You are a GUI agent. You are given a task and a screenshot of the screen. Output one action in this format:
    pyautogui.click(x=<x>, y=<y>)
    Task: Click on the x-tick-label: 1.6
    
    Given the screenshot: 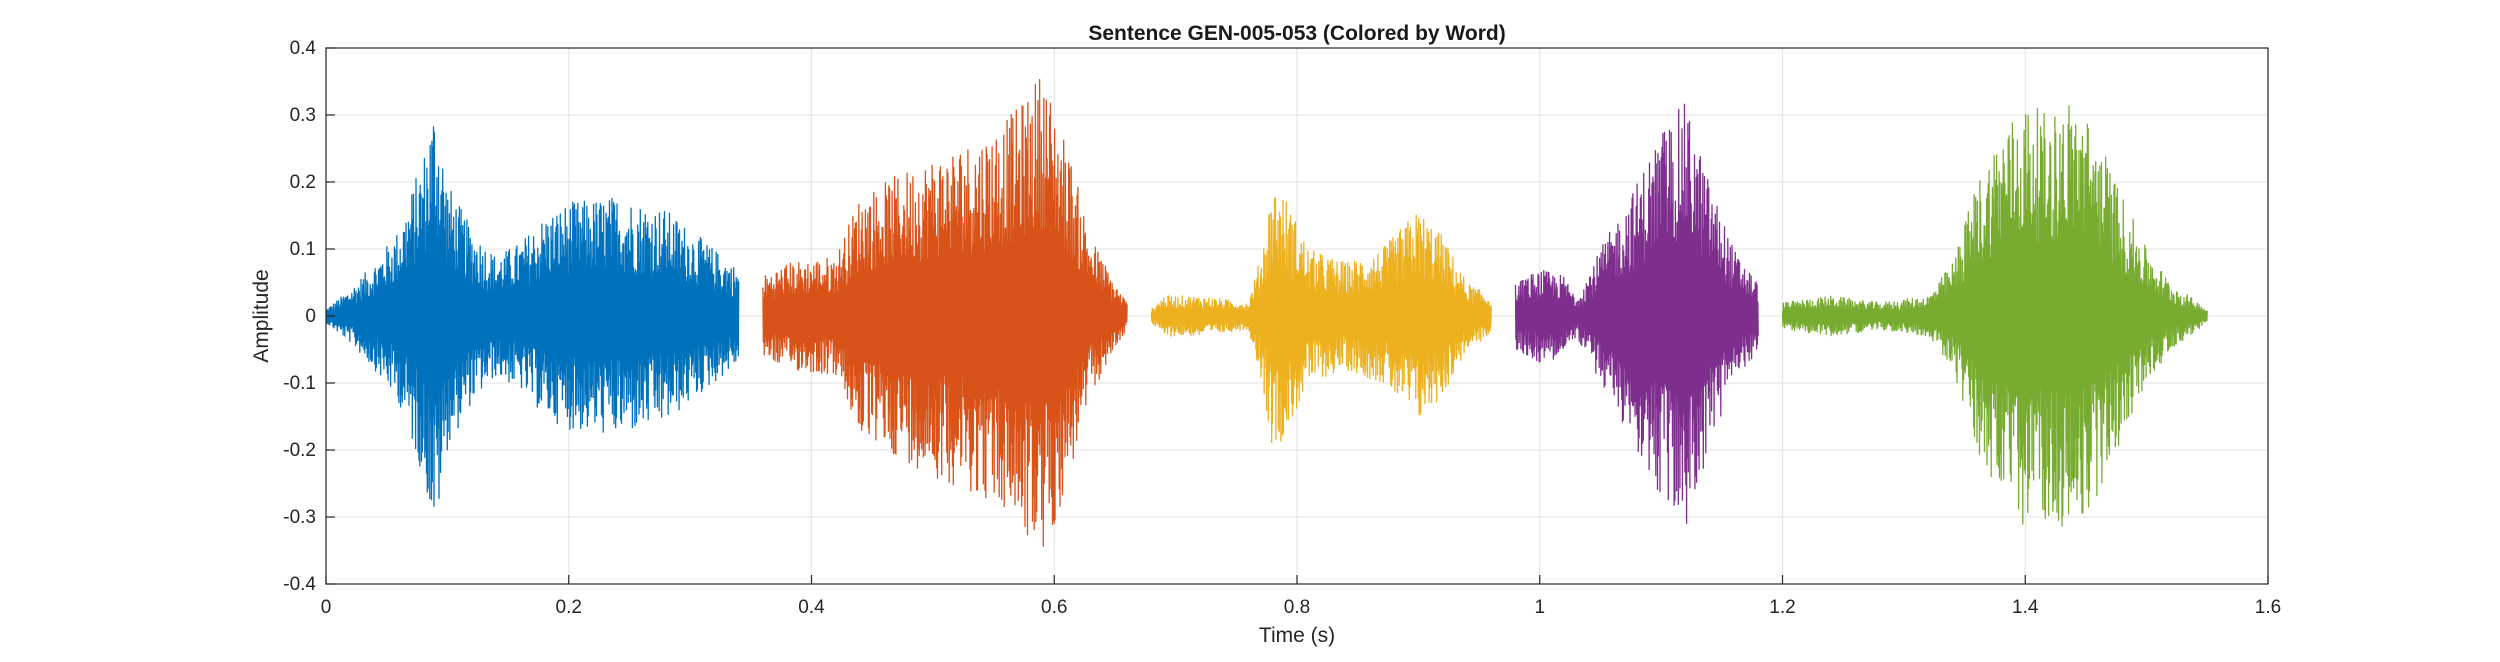 What is the action you would take?
    pyautogui.click(x=2268, y=607)
    